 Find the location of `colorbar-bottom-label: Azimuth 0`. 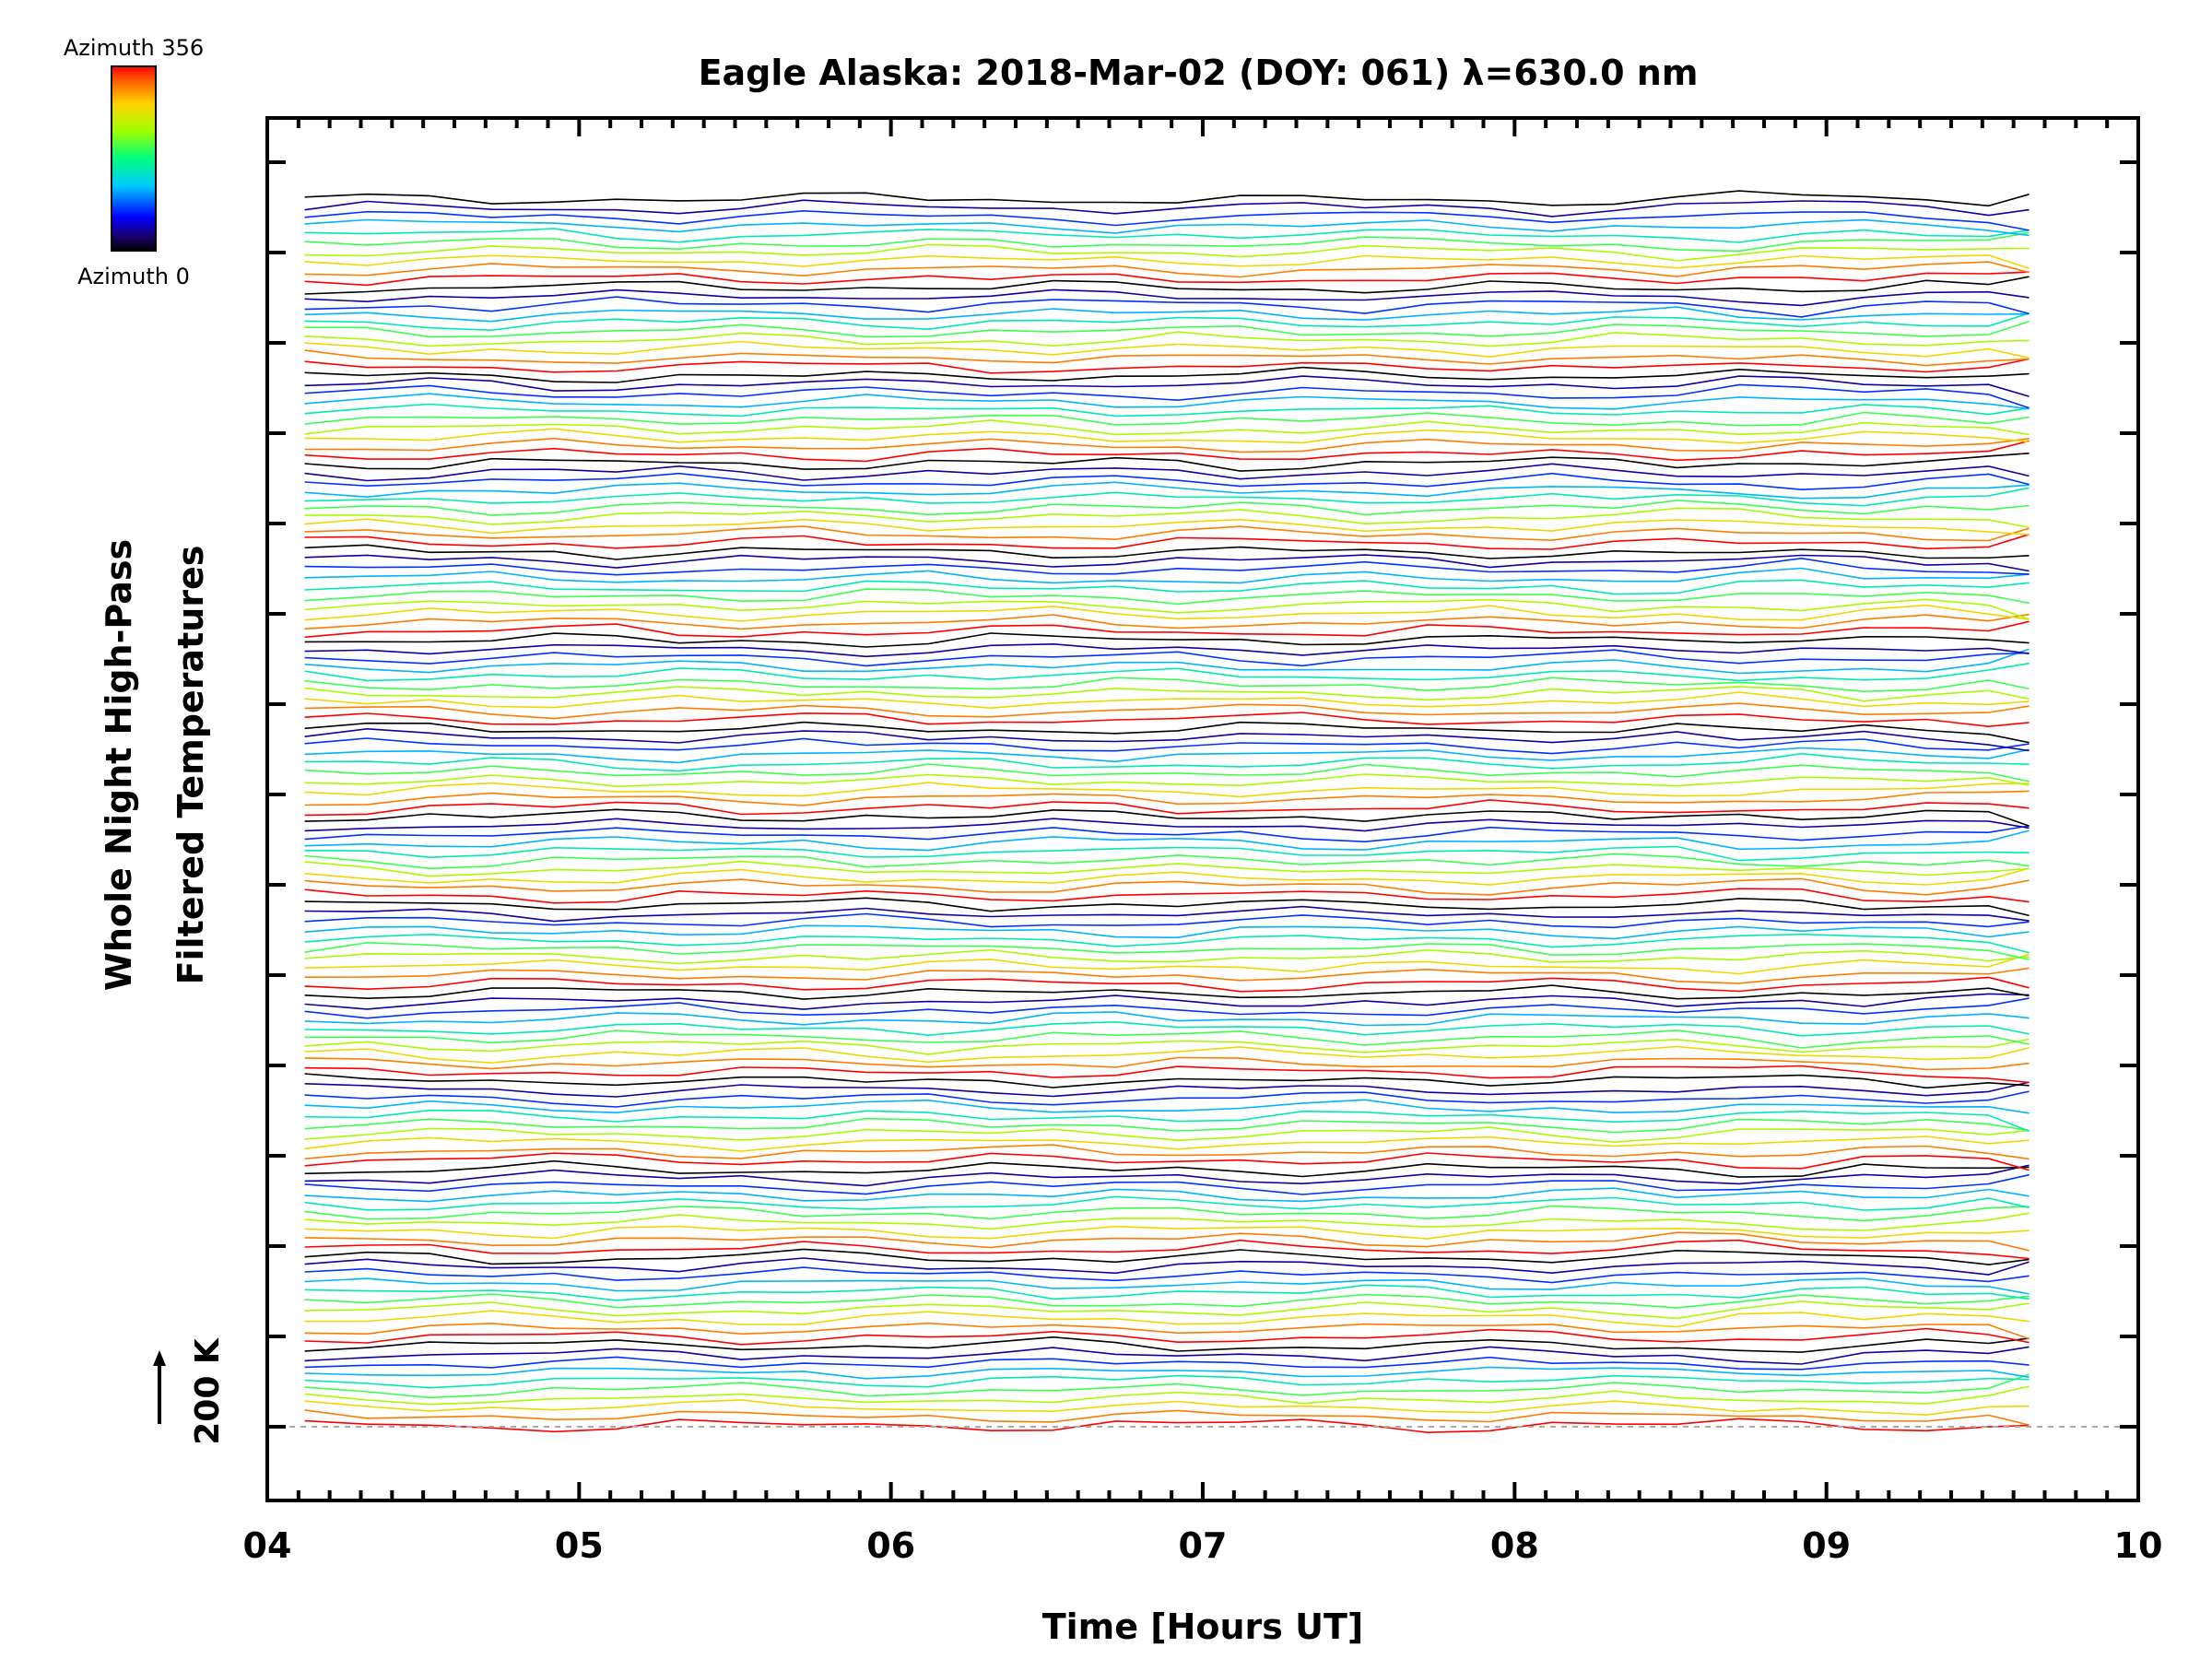

colorbar-bottom-label: Azimuth 0 is located at coordinates (133, 276).